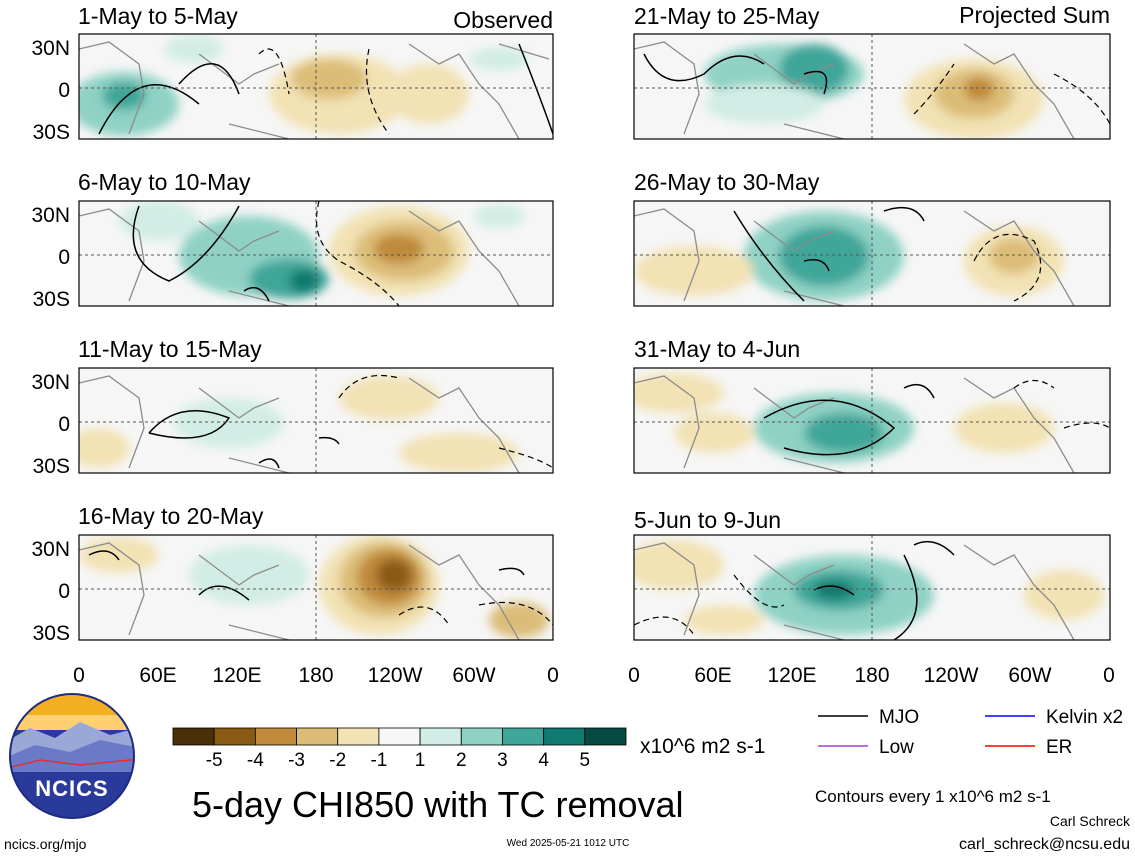  Describe the element at coordinates (702, 746) in the screenshot. I see `colorbar-units: x10^6 m2 s-1` at that location.